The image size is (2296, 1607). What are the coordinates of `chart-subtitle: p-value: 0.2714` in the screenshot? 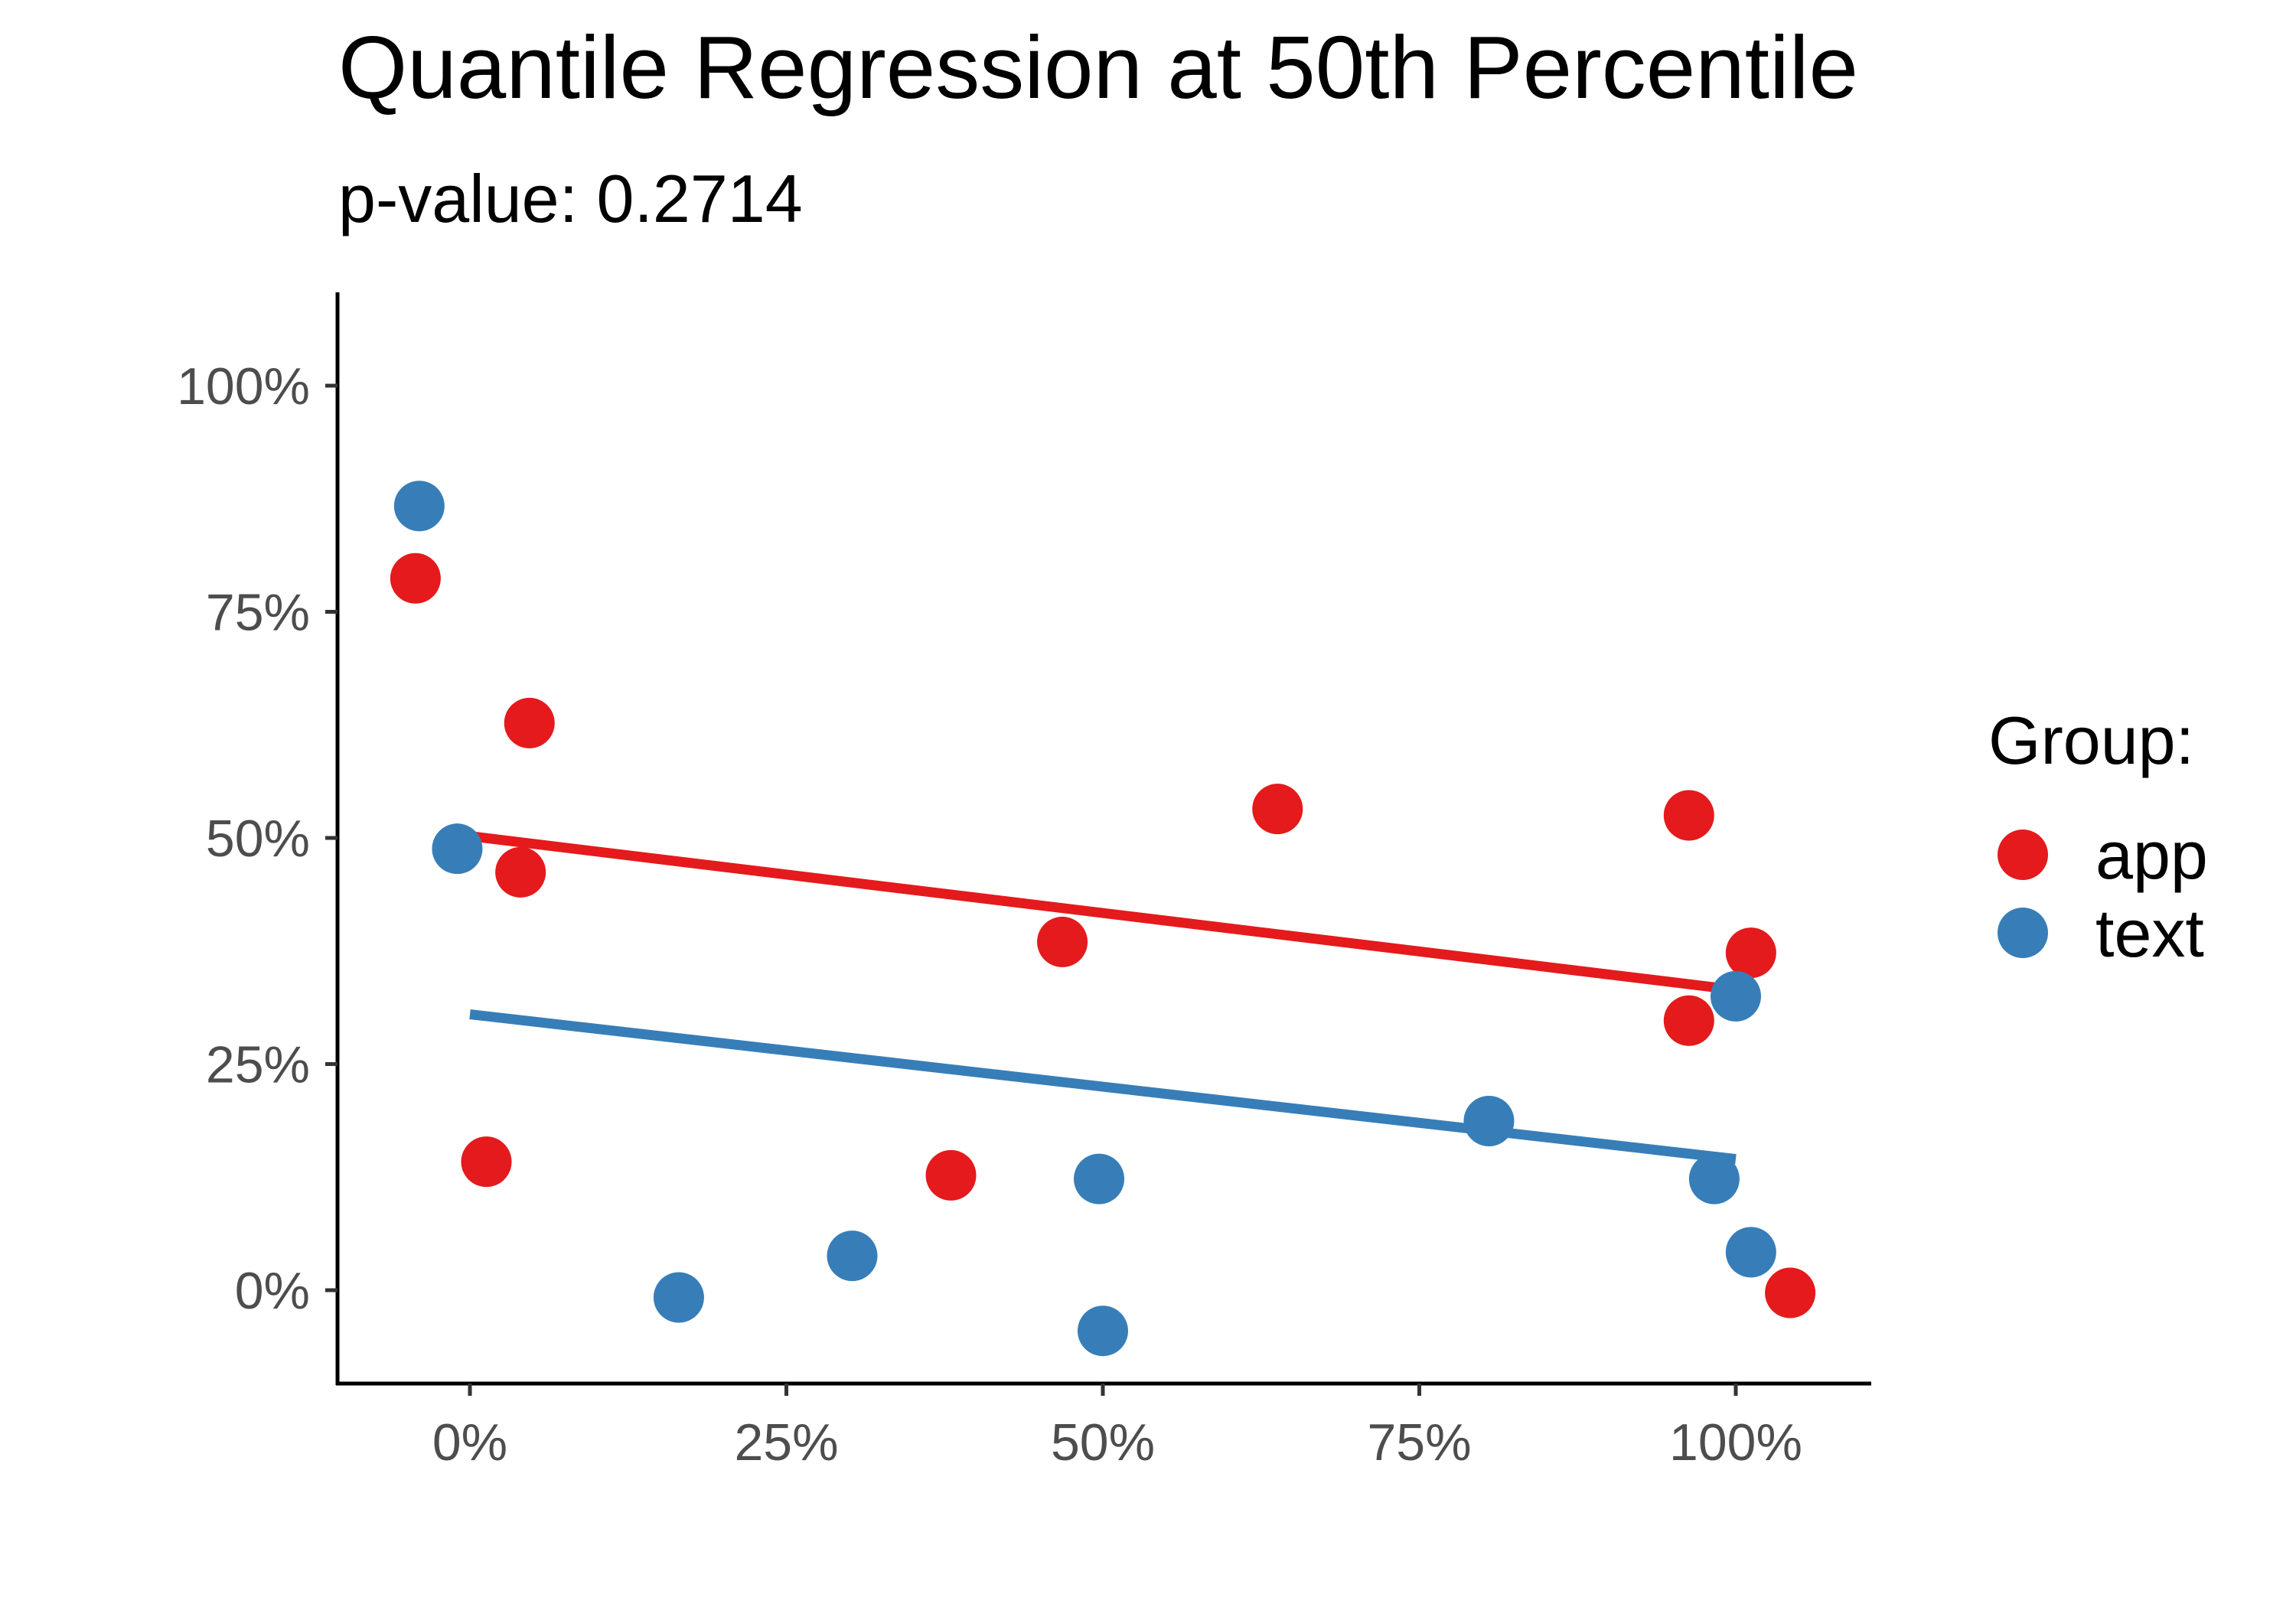 It's located at (570, 198).